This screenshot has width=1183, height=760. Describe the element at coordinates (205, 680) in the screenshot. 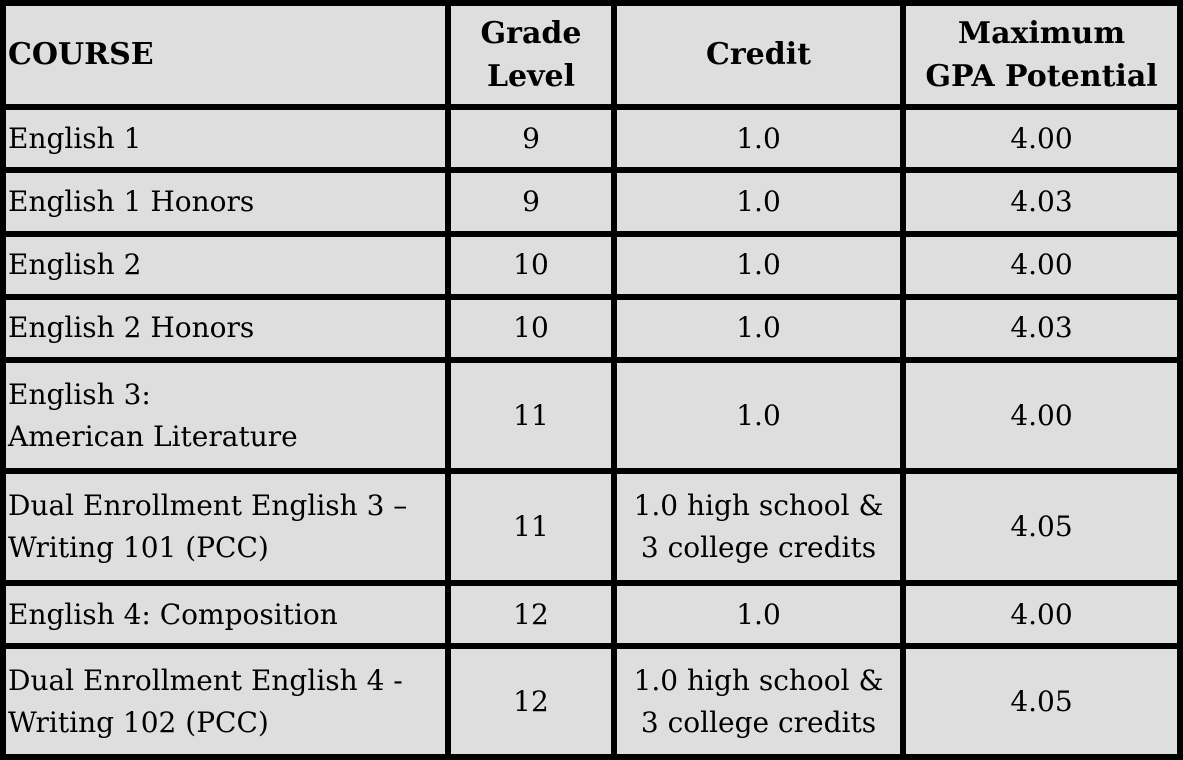

I see `course-line: Dual Enrollment English 4 -` at that location.